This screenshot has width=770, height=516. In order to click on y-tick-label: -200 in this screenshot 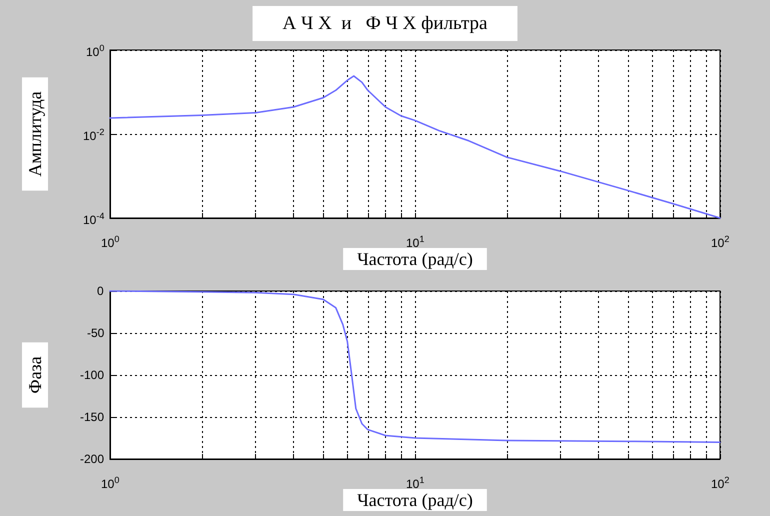, I will do `click(92, 459)`.